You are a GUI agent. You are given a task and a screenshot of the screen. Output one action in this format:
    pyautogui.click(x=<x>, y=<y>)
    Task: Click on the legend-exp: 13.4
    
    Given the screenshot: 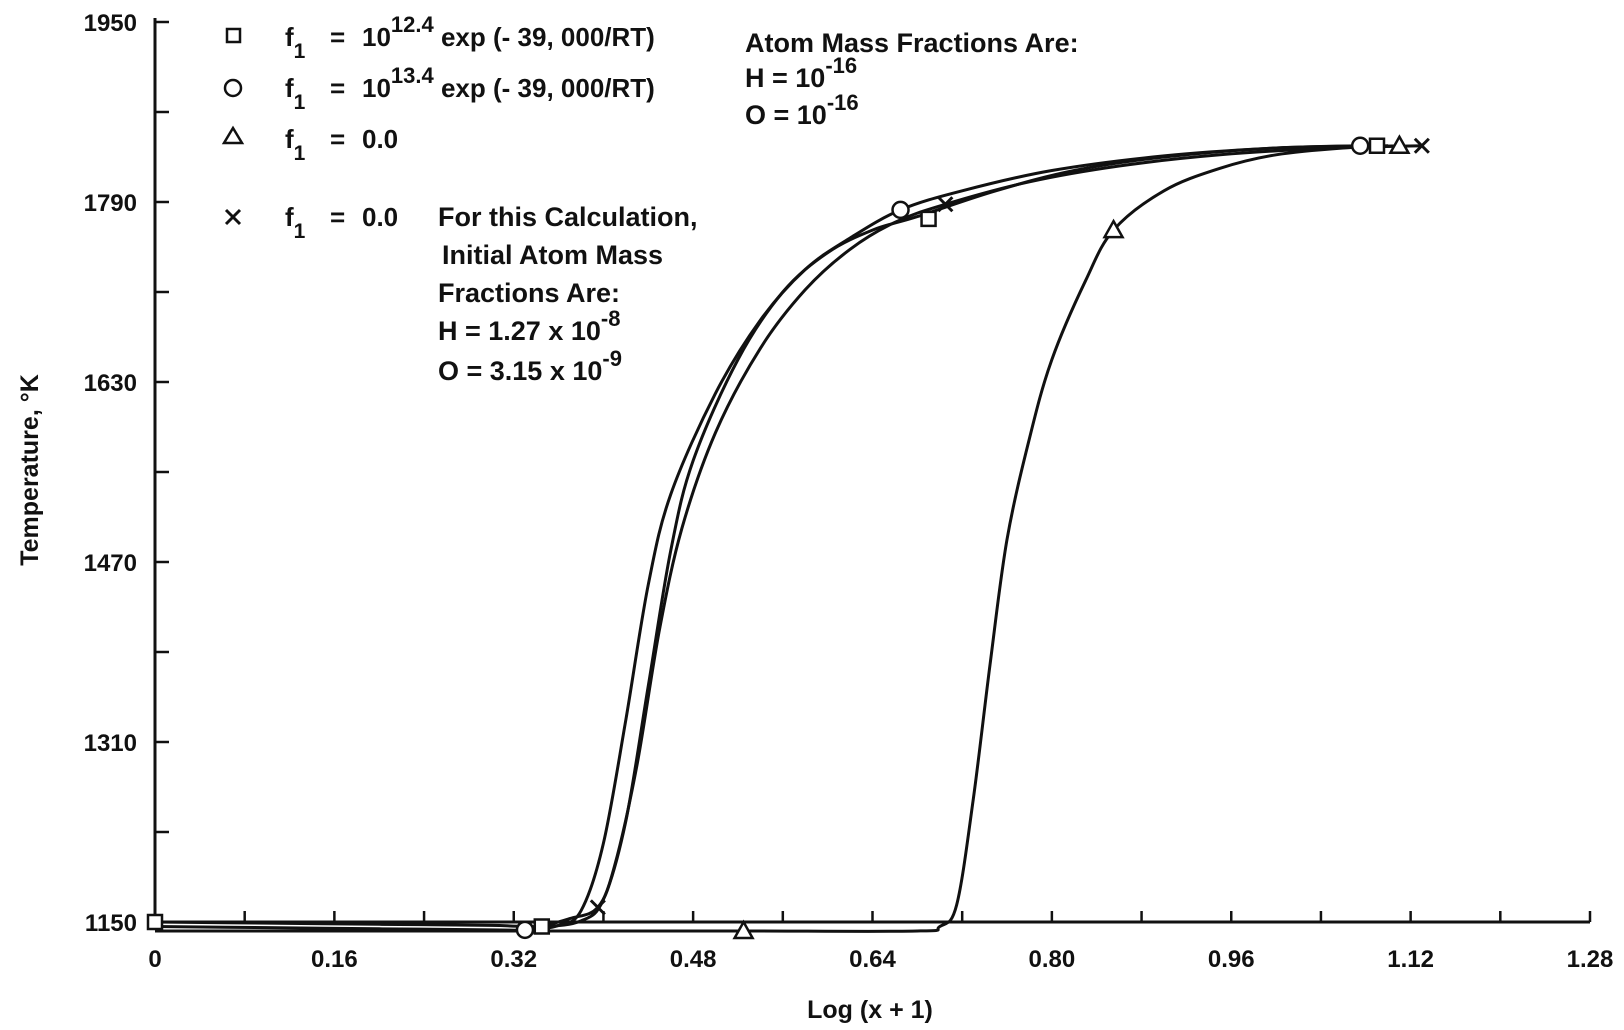 What is the action you would take?
    pyautogui.click(x=413, y=75)
    